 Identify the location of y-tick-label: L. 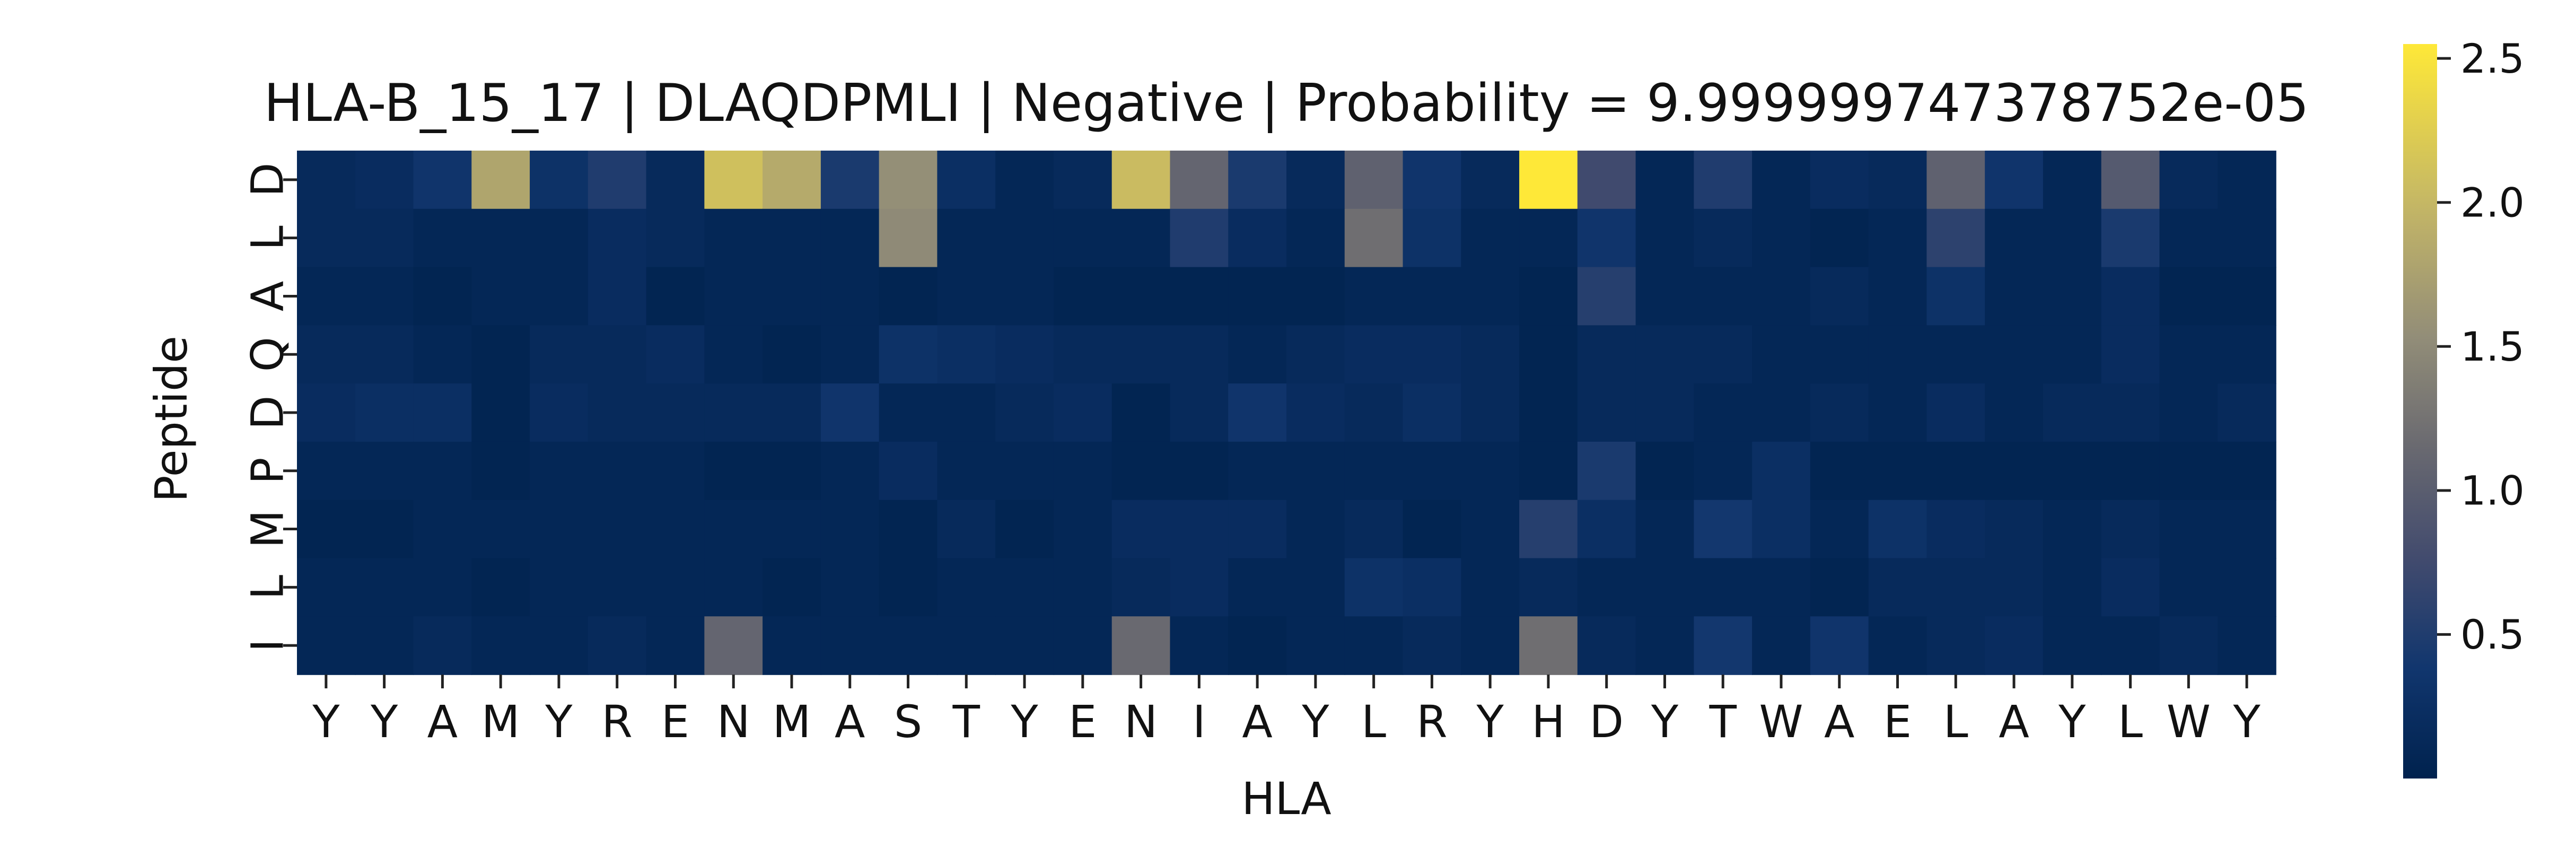
(267, 587).